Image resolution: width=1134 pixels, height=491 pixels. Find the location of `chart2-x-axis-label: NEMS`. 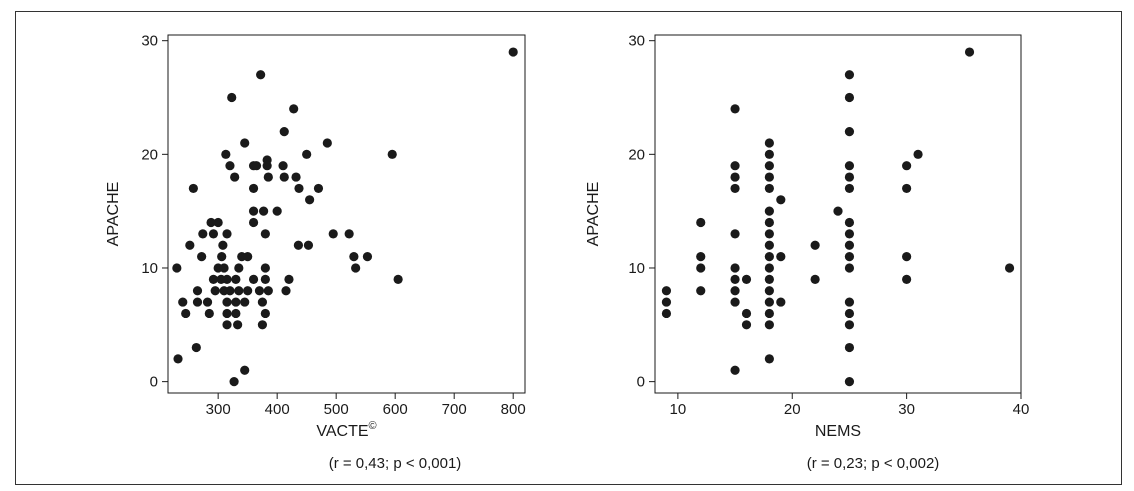

chart2-x-axis-label: NEMS is located at coordinates (838, 431).